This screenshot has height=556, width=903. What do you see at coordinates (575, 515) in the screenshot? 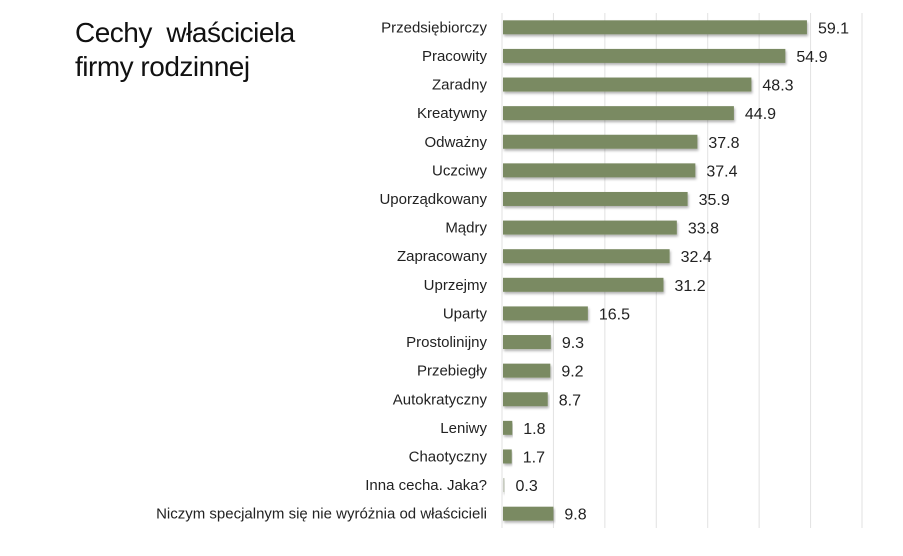
I see `value-label: 9.8` at bounding box center [575, 515].